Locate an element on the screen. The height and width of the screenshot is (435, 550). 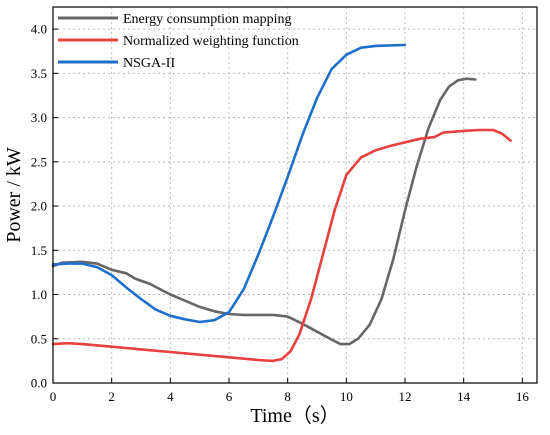
y-tick-label: 1.5 is located at coordinates (39, 250).